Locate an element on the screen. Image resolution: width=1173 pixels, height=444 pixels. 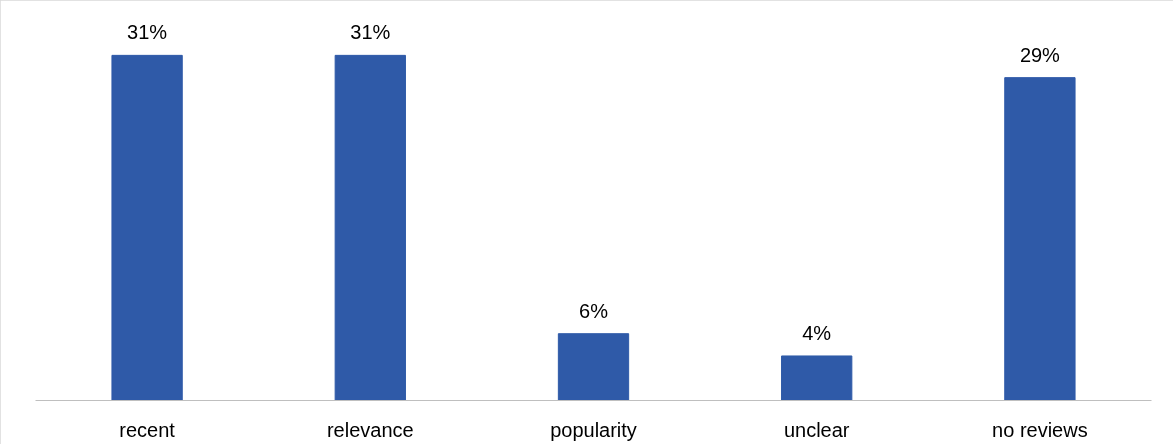
x-tick-label: no reviews is located at coordinates (1040, 429).